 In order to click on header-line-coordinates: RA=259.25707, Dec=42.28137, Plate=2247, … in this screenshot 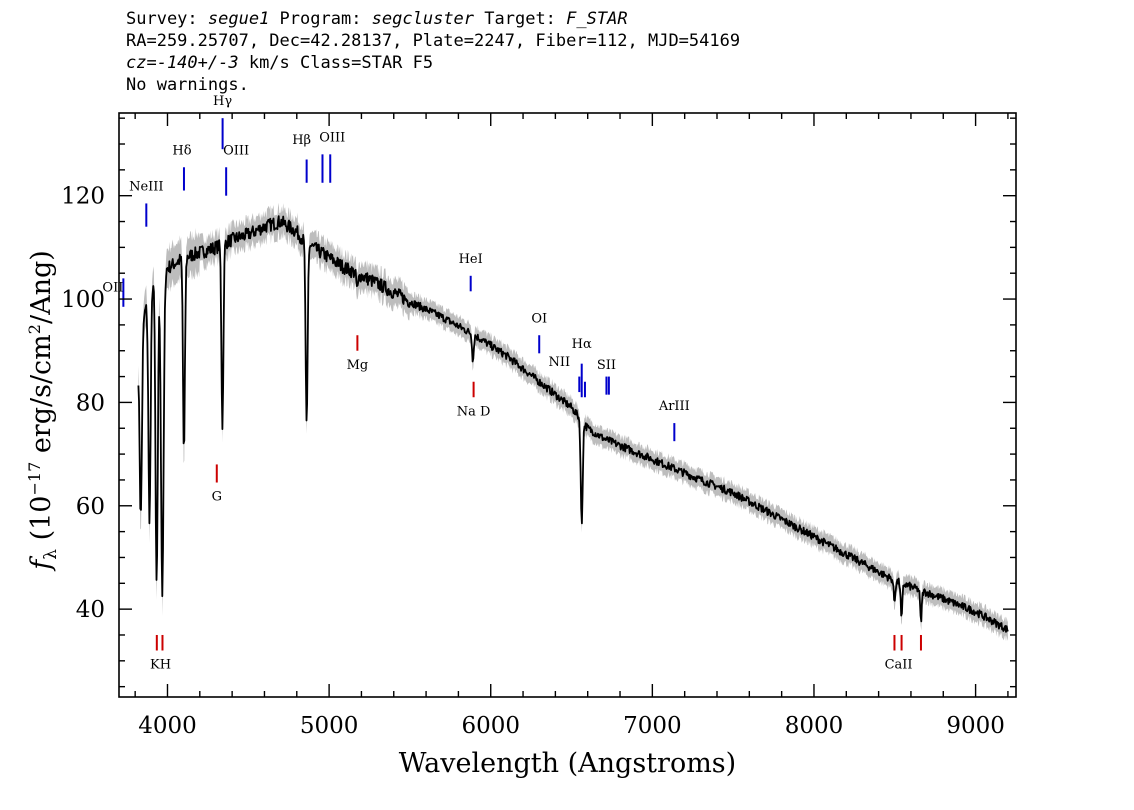, I will do `click(433, 41)`.